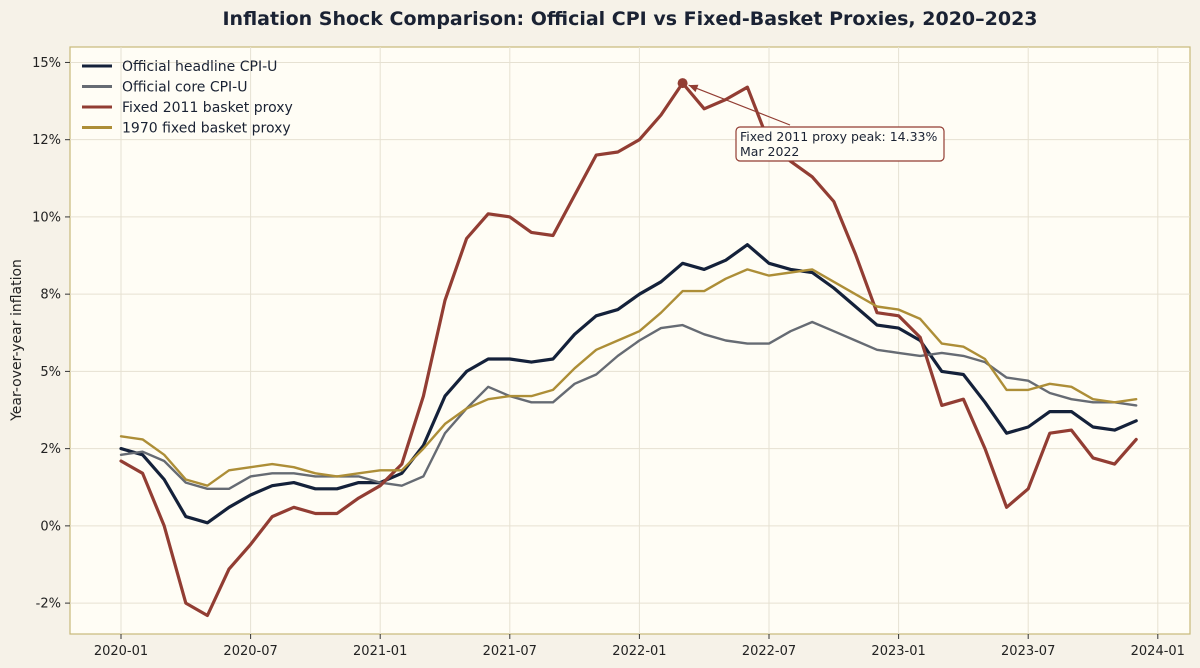  Describe the element at coordinates (380, 651) in the screenshot. I see `x-tick-label: 2021-01` at that location.